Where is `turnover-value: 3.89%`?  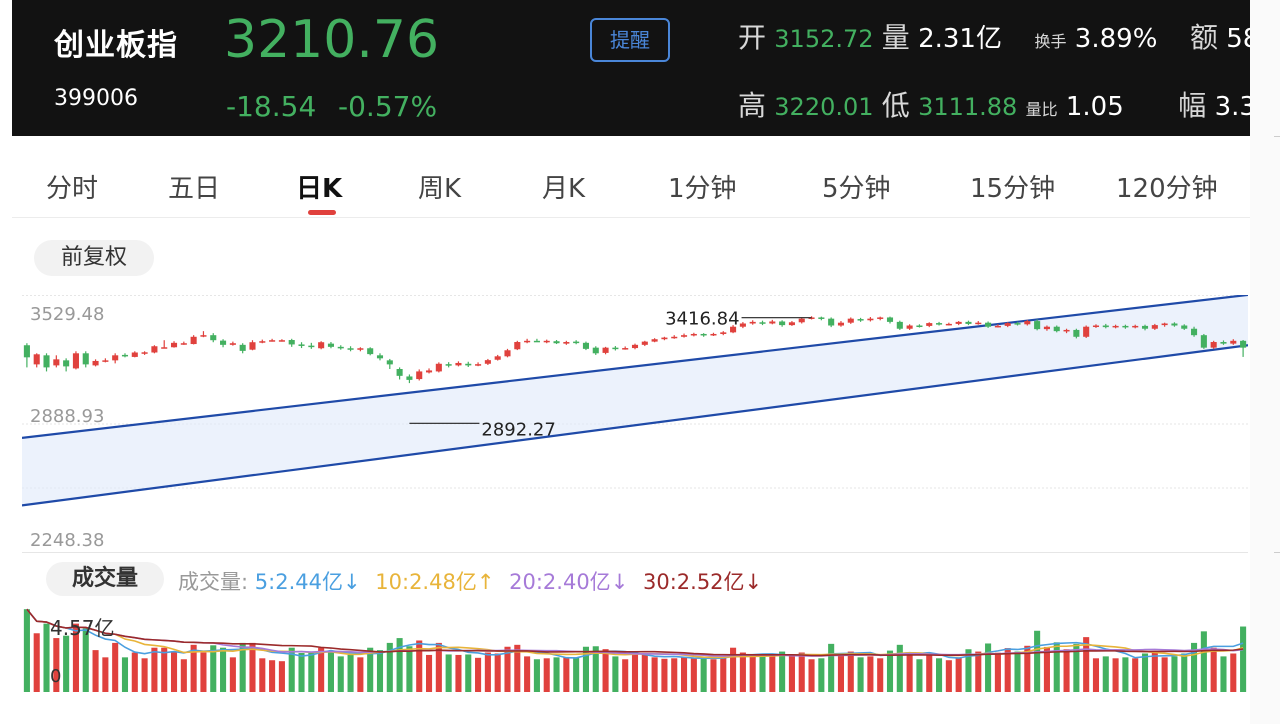 turnover-value: 3.89% is located at coordinates (1116, 39).